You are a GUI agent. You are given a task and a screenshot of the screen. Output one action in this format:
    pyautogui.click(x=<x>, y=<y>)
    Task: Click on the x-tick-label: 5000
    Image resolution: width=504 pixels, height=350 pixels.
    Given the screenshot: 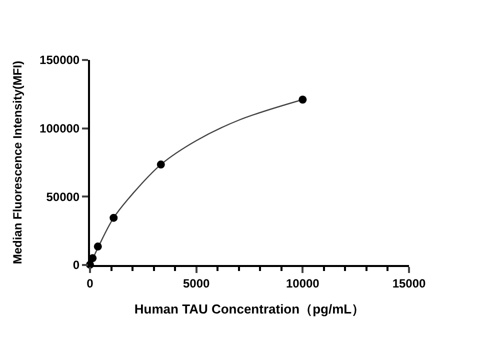 What is the action you would take?
    pyautogui.click(x=196, y=283)
    